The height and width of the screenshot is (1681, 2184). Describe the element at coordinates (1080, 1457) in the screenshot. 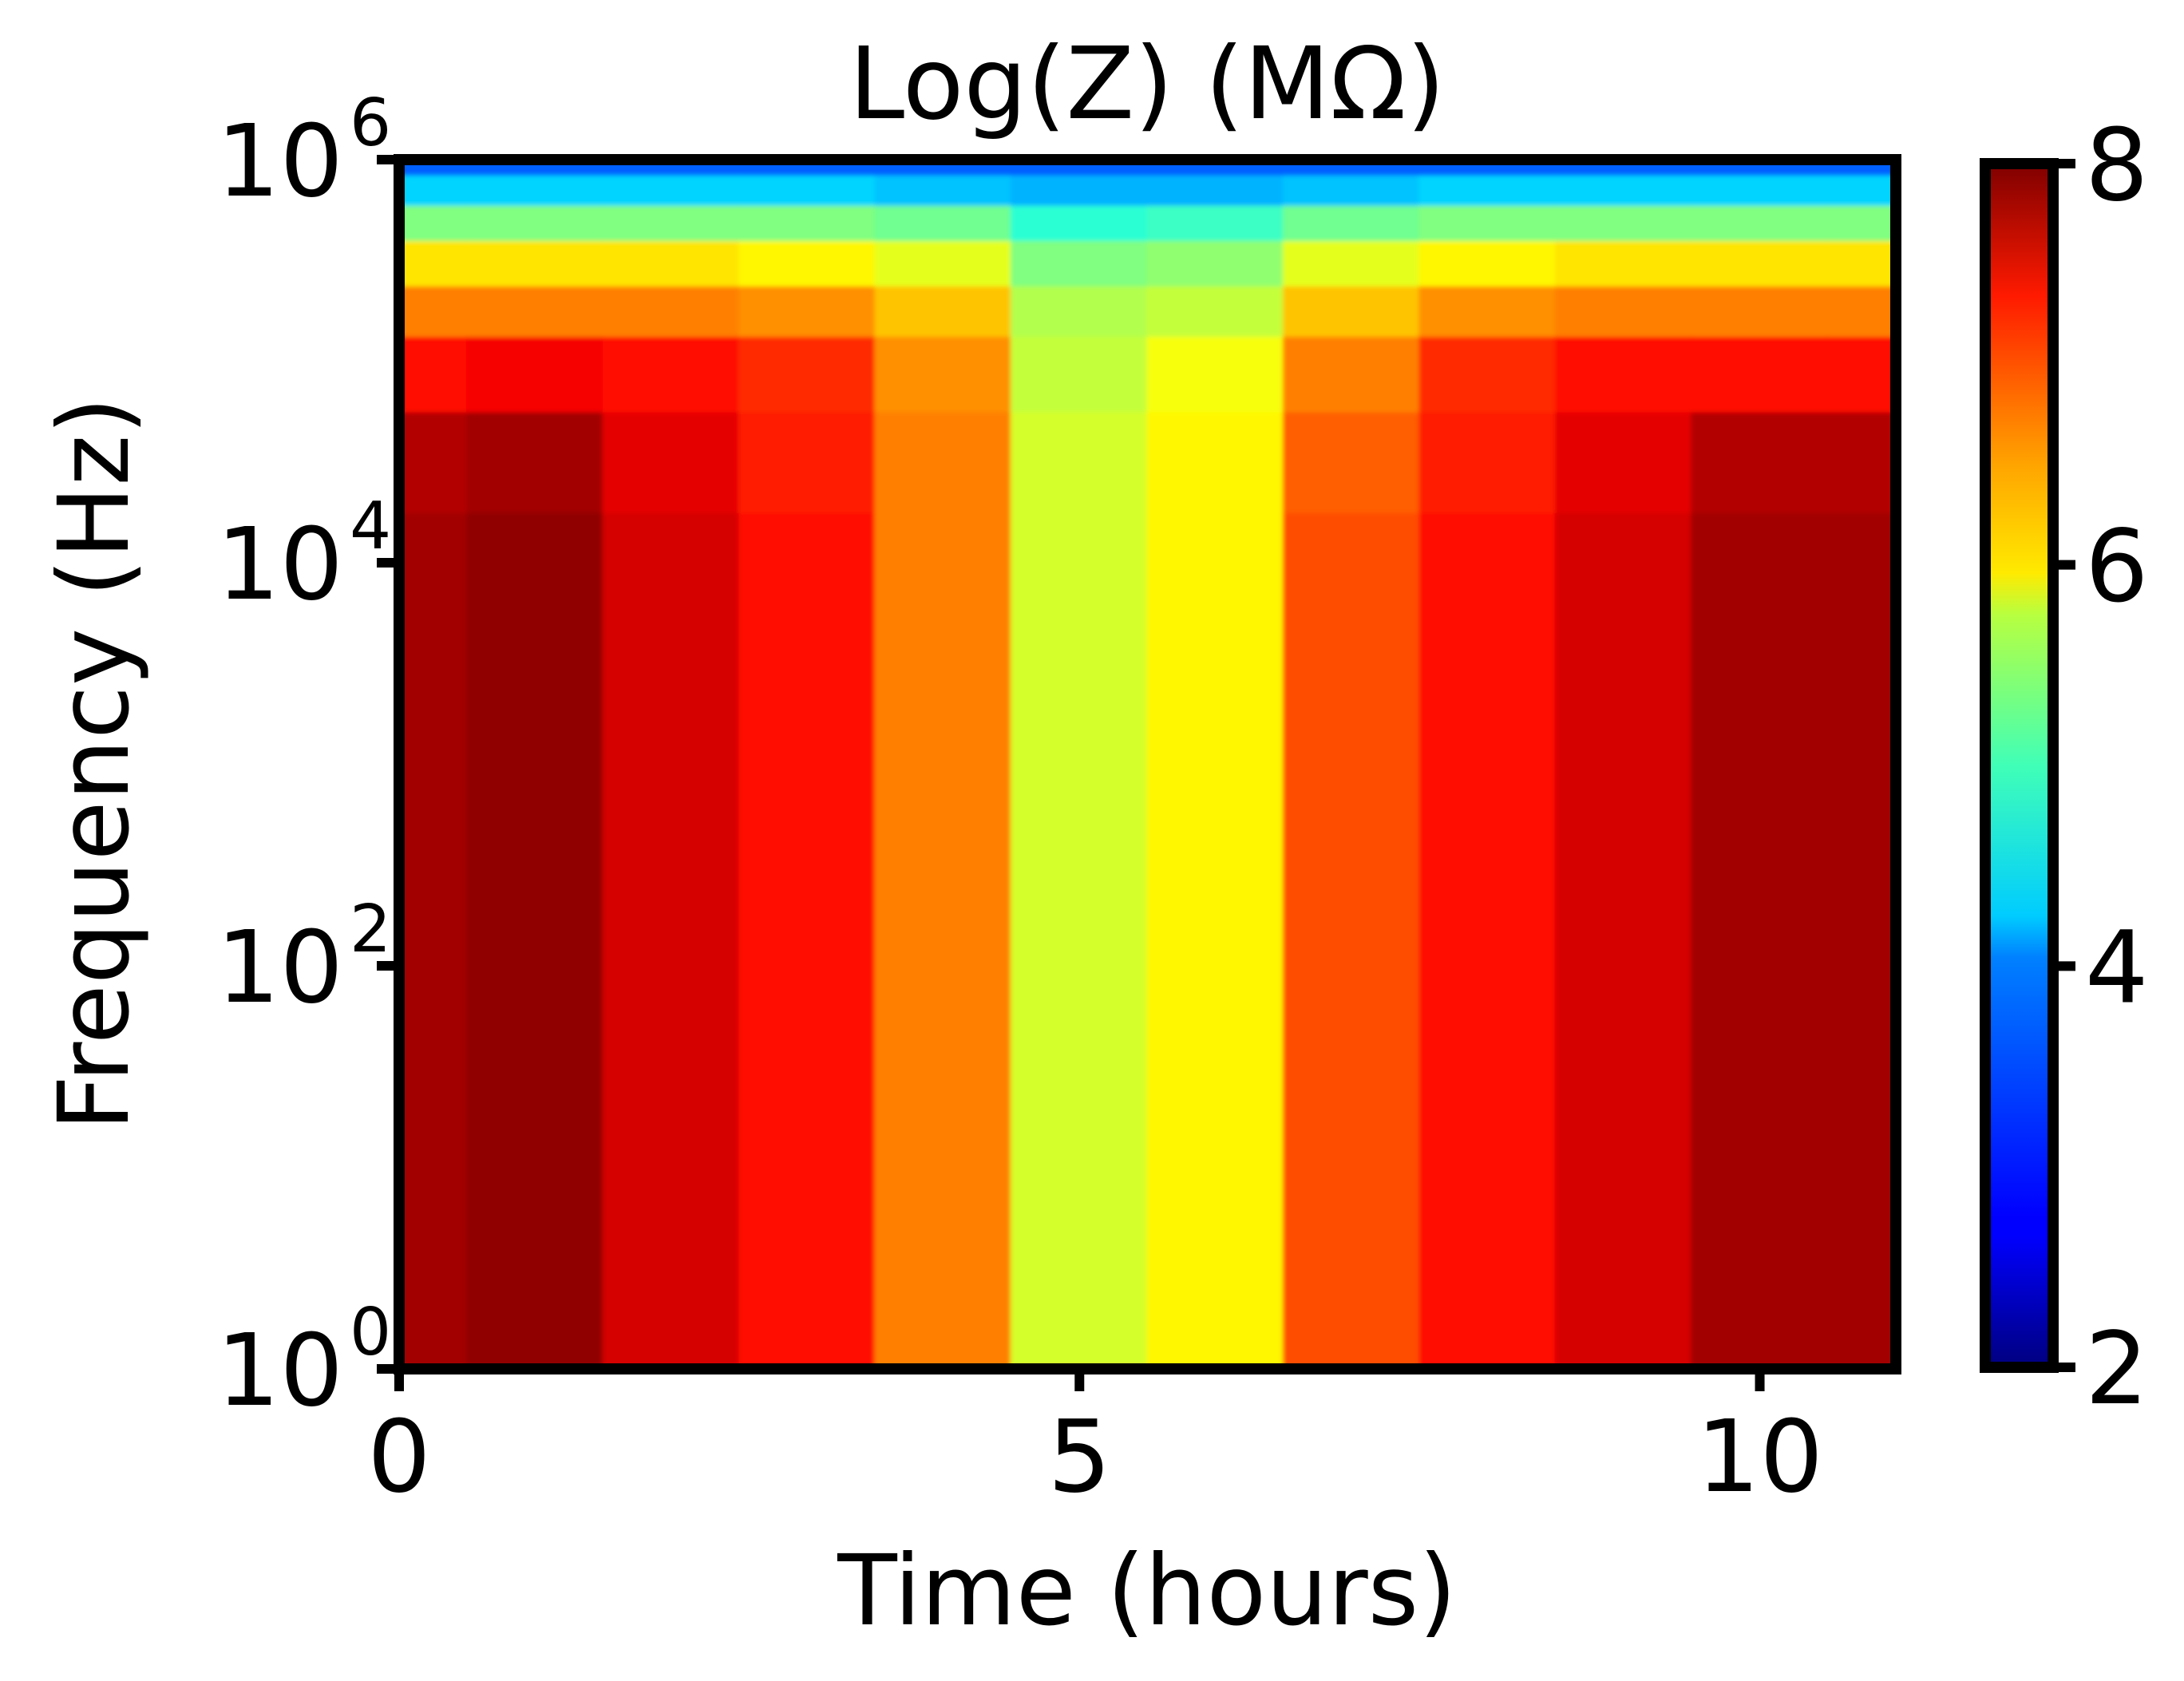

I see `x-tick-label: 5` at that location.